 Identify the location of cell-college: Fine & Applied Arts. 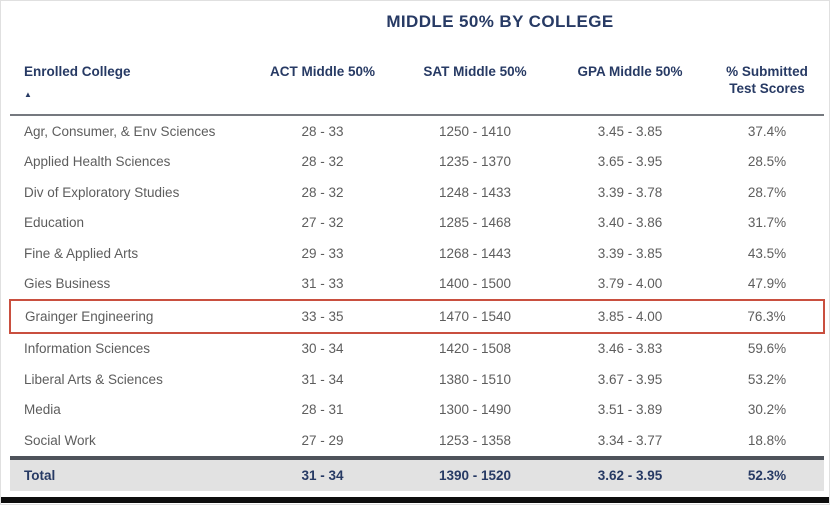
(81, 253).